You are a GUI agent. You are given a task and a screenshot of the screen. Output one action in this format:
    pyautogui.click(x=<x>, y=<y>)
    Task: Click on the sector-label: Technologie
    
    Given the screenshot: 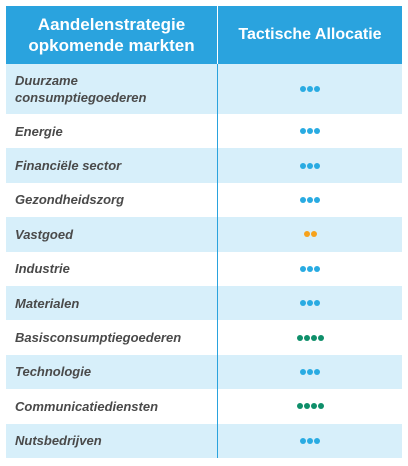 What is the action you would take?
    pyautogui.click(x=112, y=372)
    